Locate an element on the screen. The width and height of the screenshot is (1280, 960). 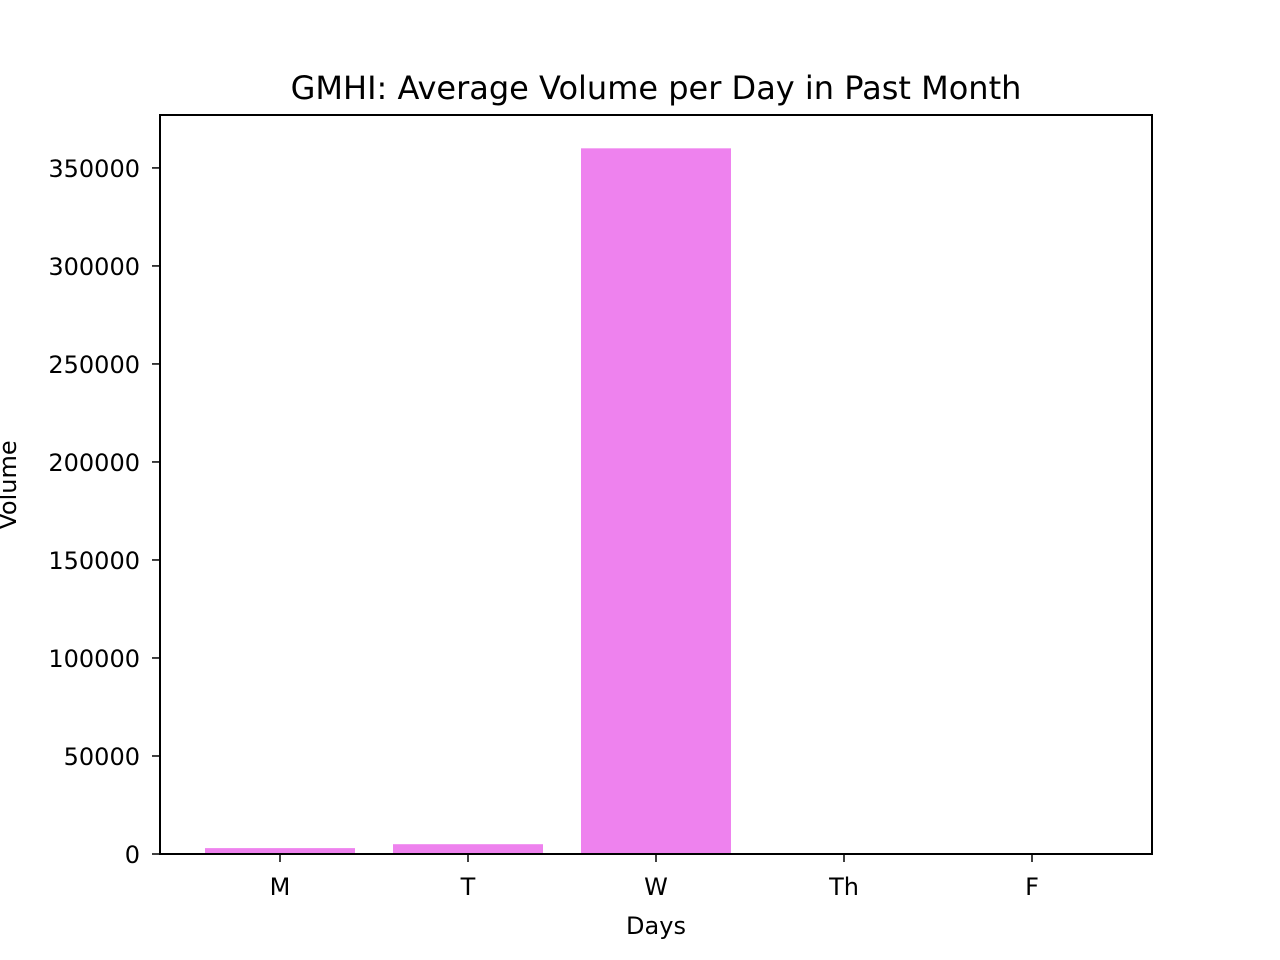
x-tick-label: Th is located at coordinates (843, 887).